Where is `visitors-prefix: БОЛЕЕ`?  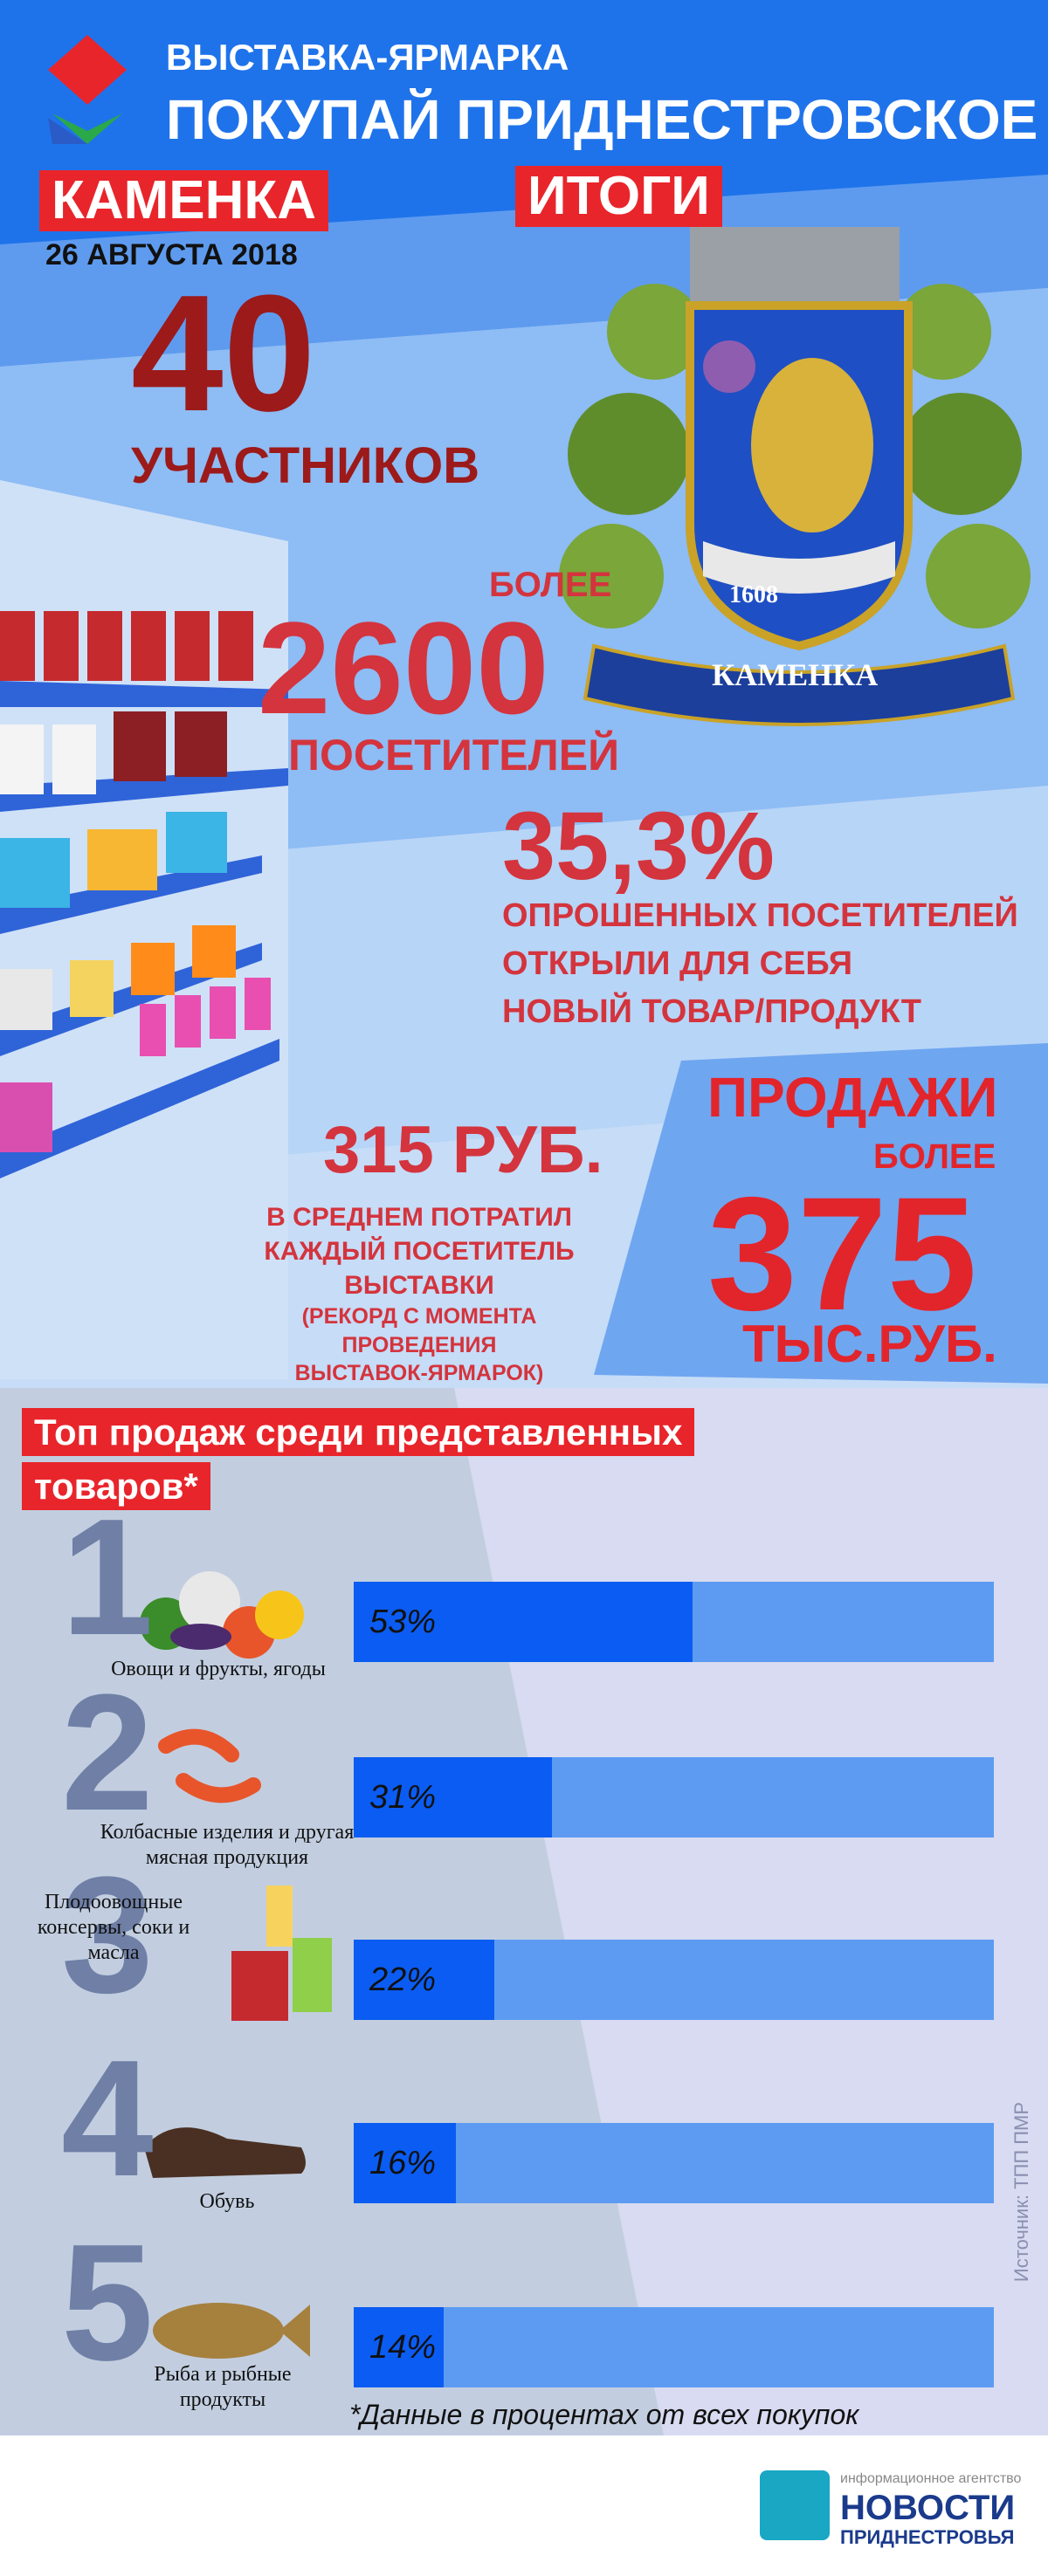
visitors-prefix: БОЛЕЕ is located at coordinates (550, 585).